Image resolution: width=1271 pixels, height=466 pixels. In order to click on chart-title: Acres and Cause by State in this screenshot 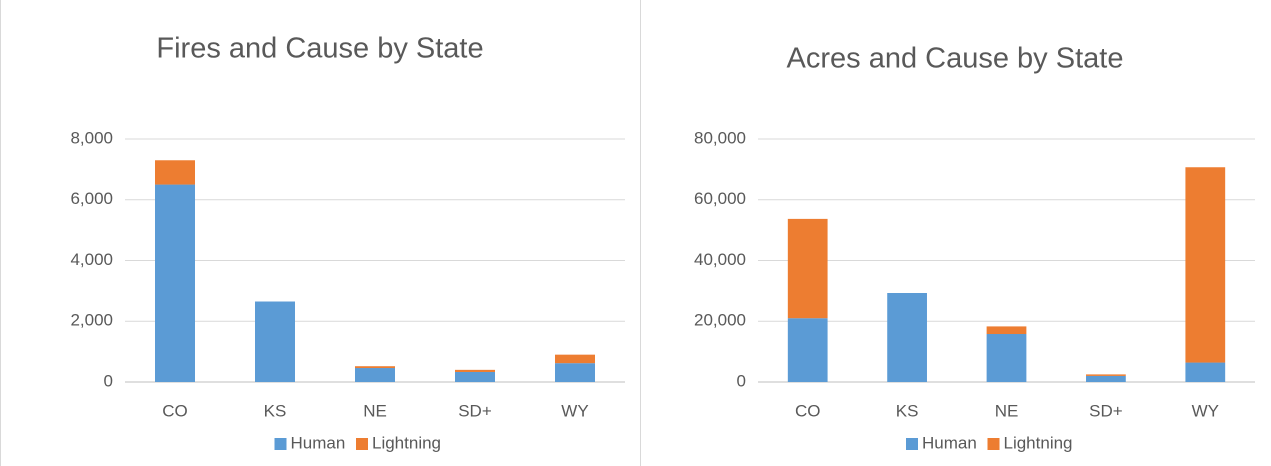, I will do `click(955, 59)`.